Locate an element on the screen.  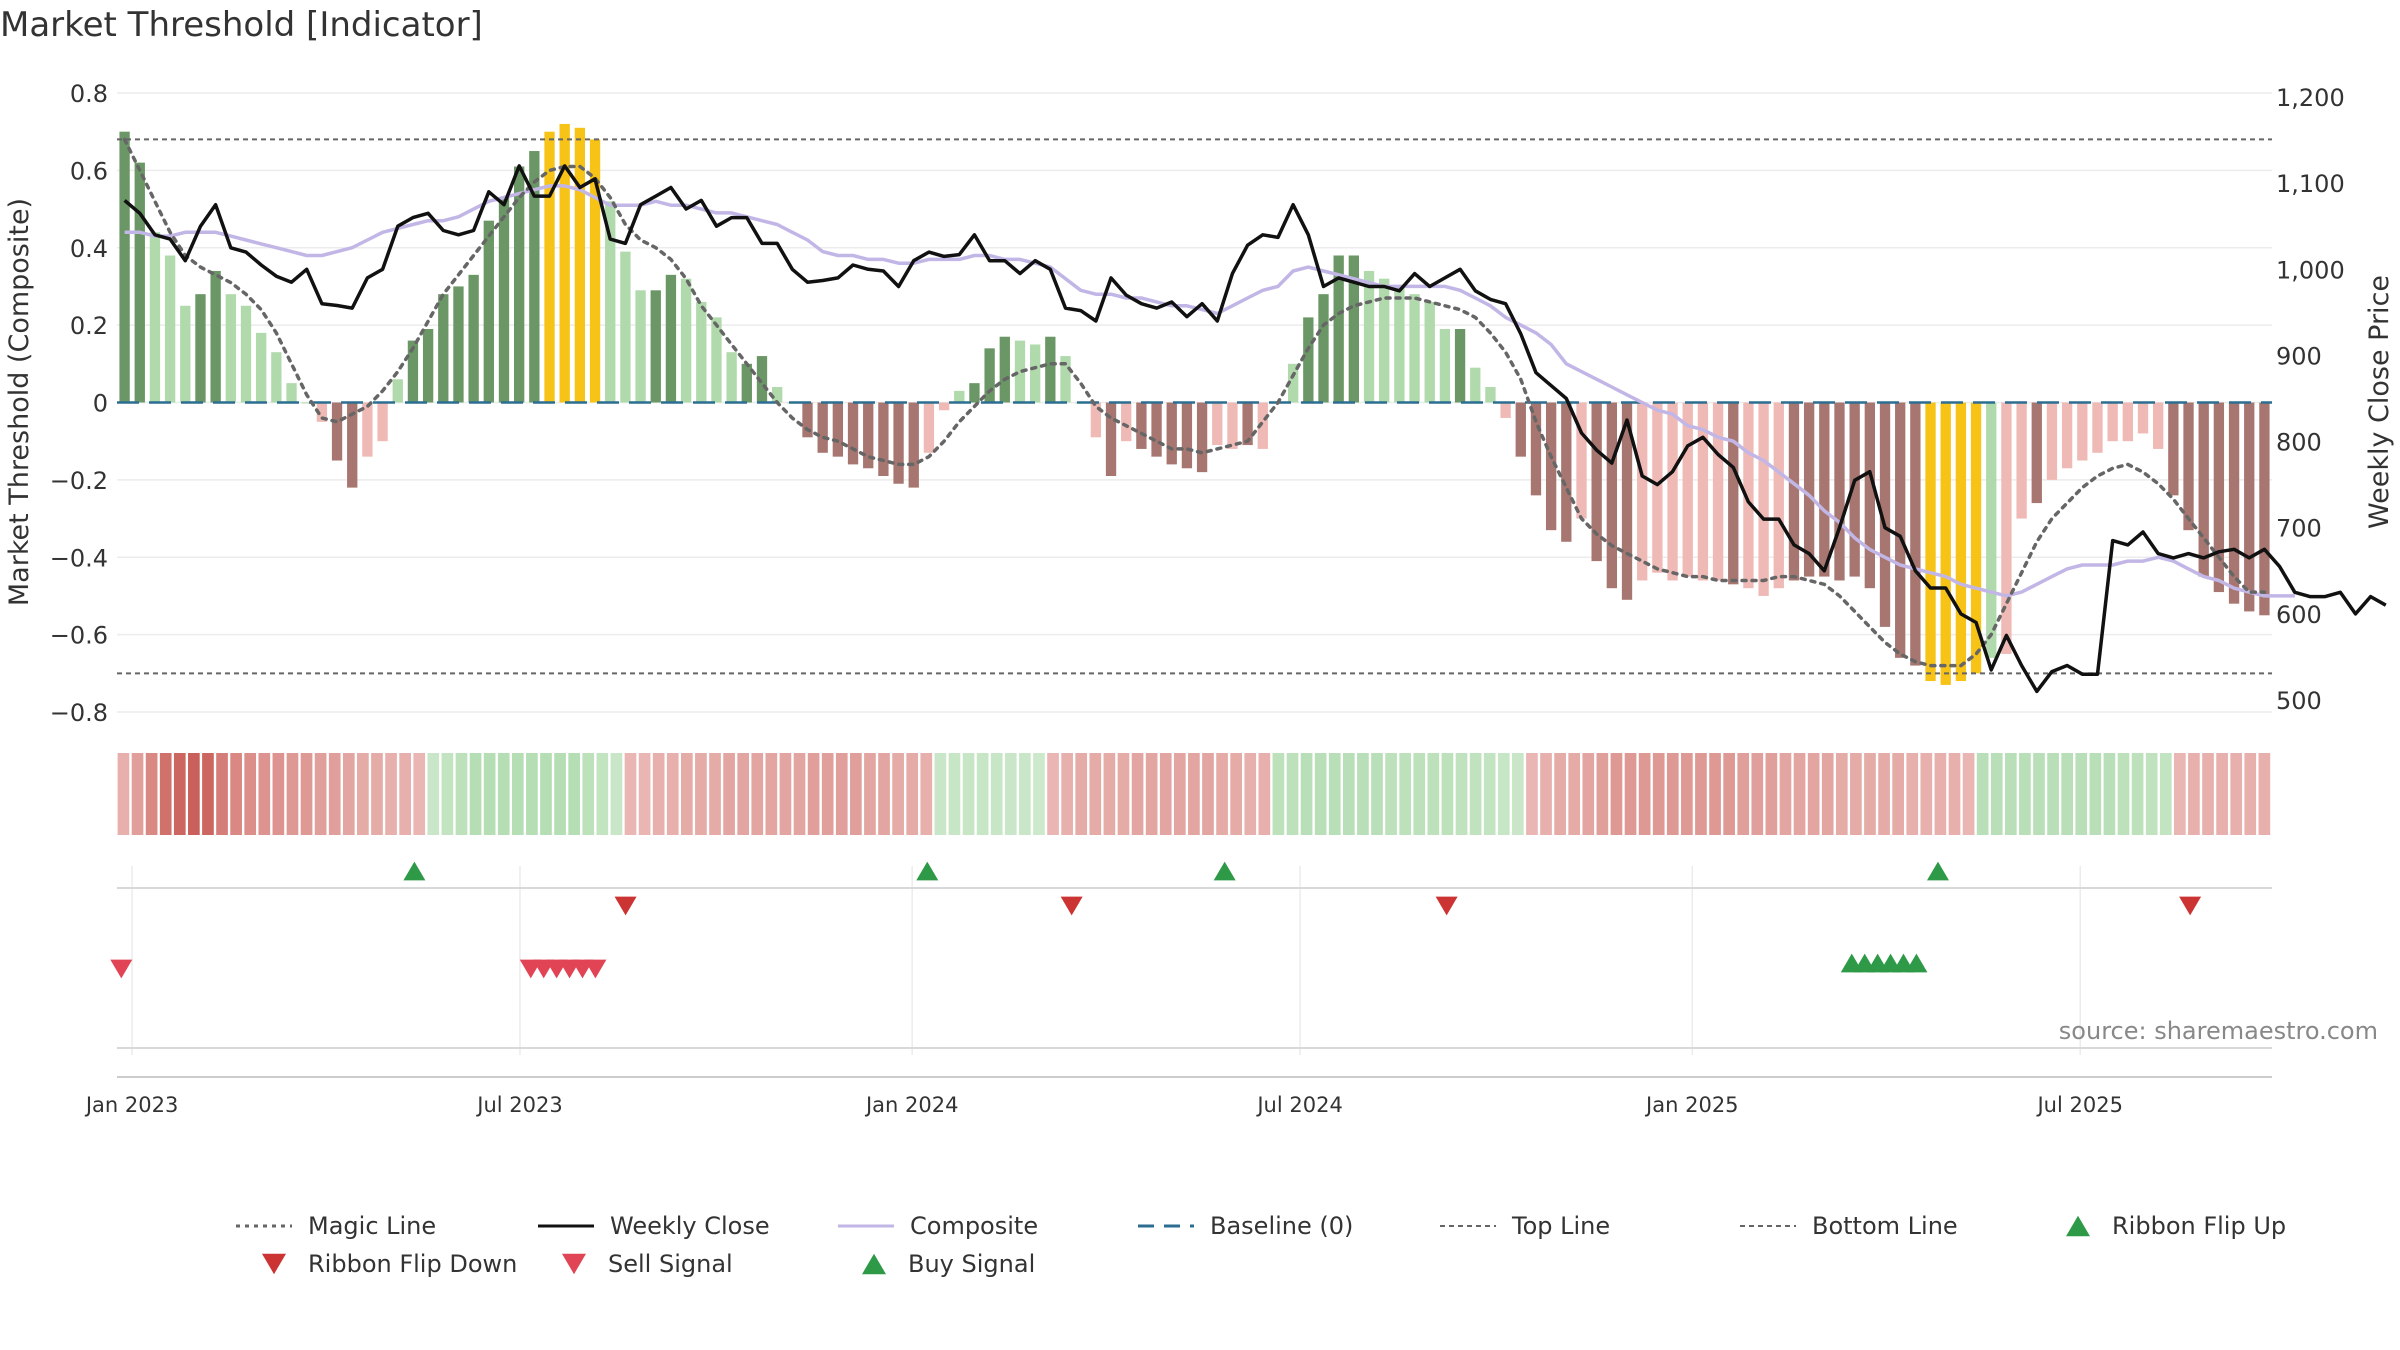
chart-title: Market Threshold [Indicator] is located at coordinates (241, 25).